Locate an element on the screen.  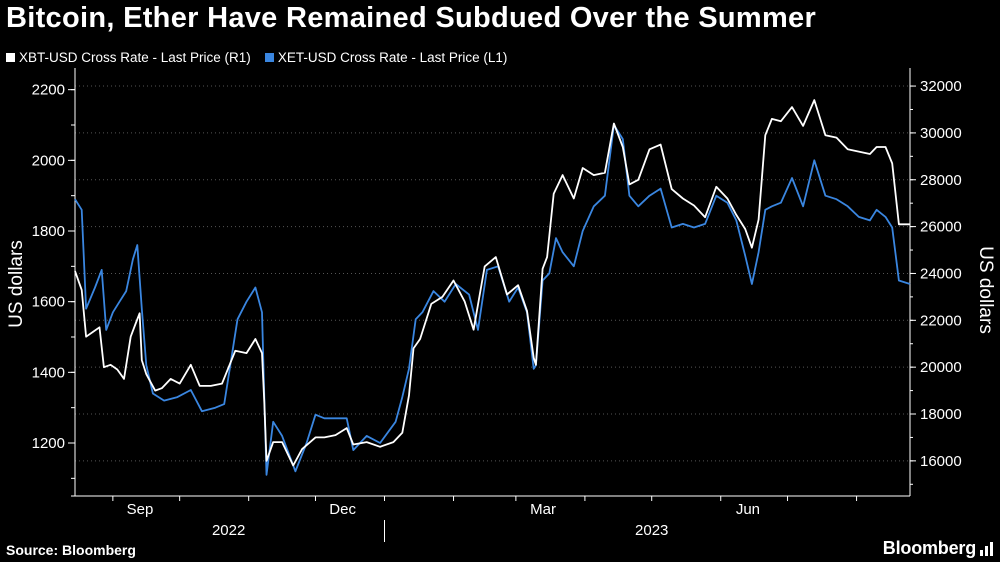
bar-chart-icon is located at coordinates (986, 549).